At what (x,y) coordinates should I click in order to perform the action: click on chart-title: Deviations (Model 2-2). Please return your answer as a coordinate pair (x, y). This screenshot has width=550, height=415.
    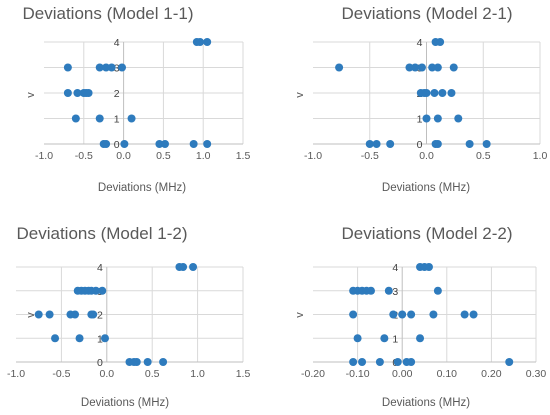
    Looking at the image, I should click on (426, 233).